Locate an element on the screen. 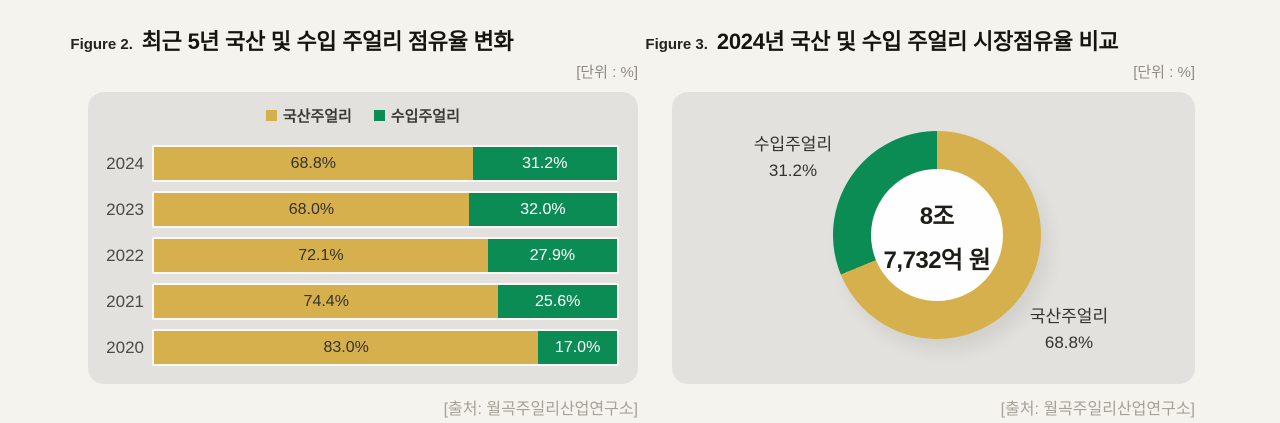 Image resolution: width=1280 pixels, height=423 pixels. bar-segment-domestic-2024: 68.8% is located at coordinates (313, 163).